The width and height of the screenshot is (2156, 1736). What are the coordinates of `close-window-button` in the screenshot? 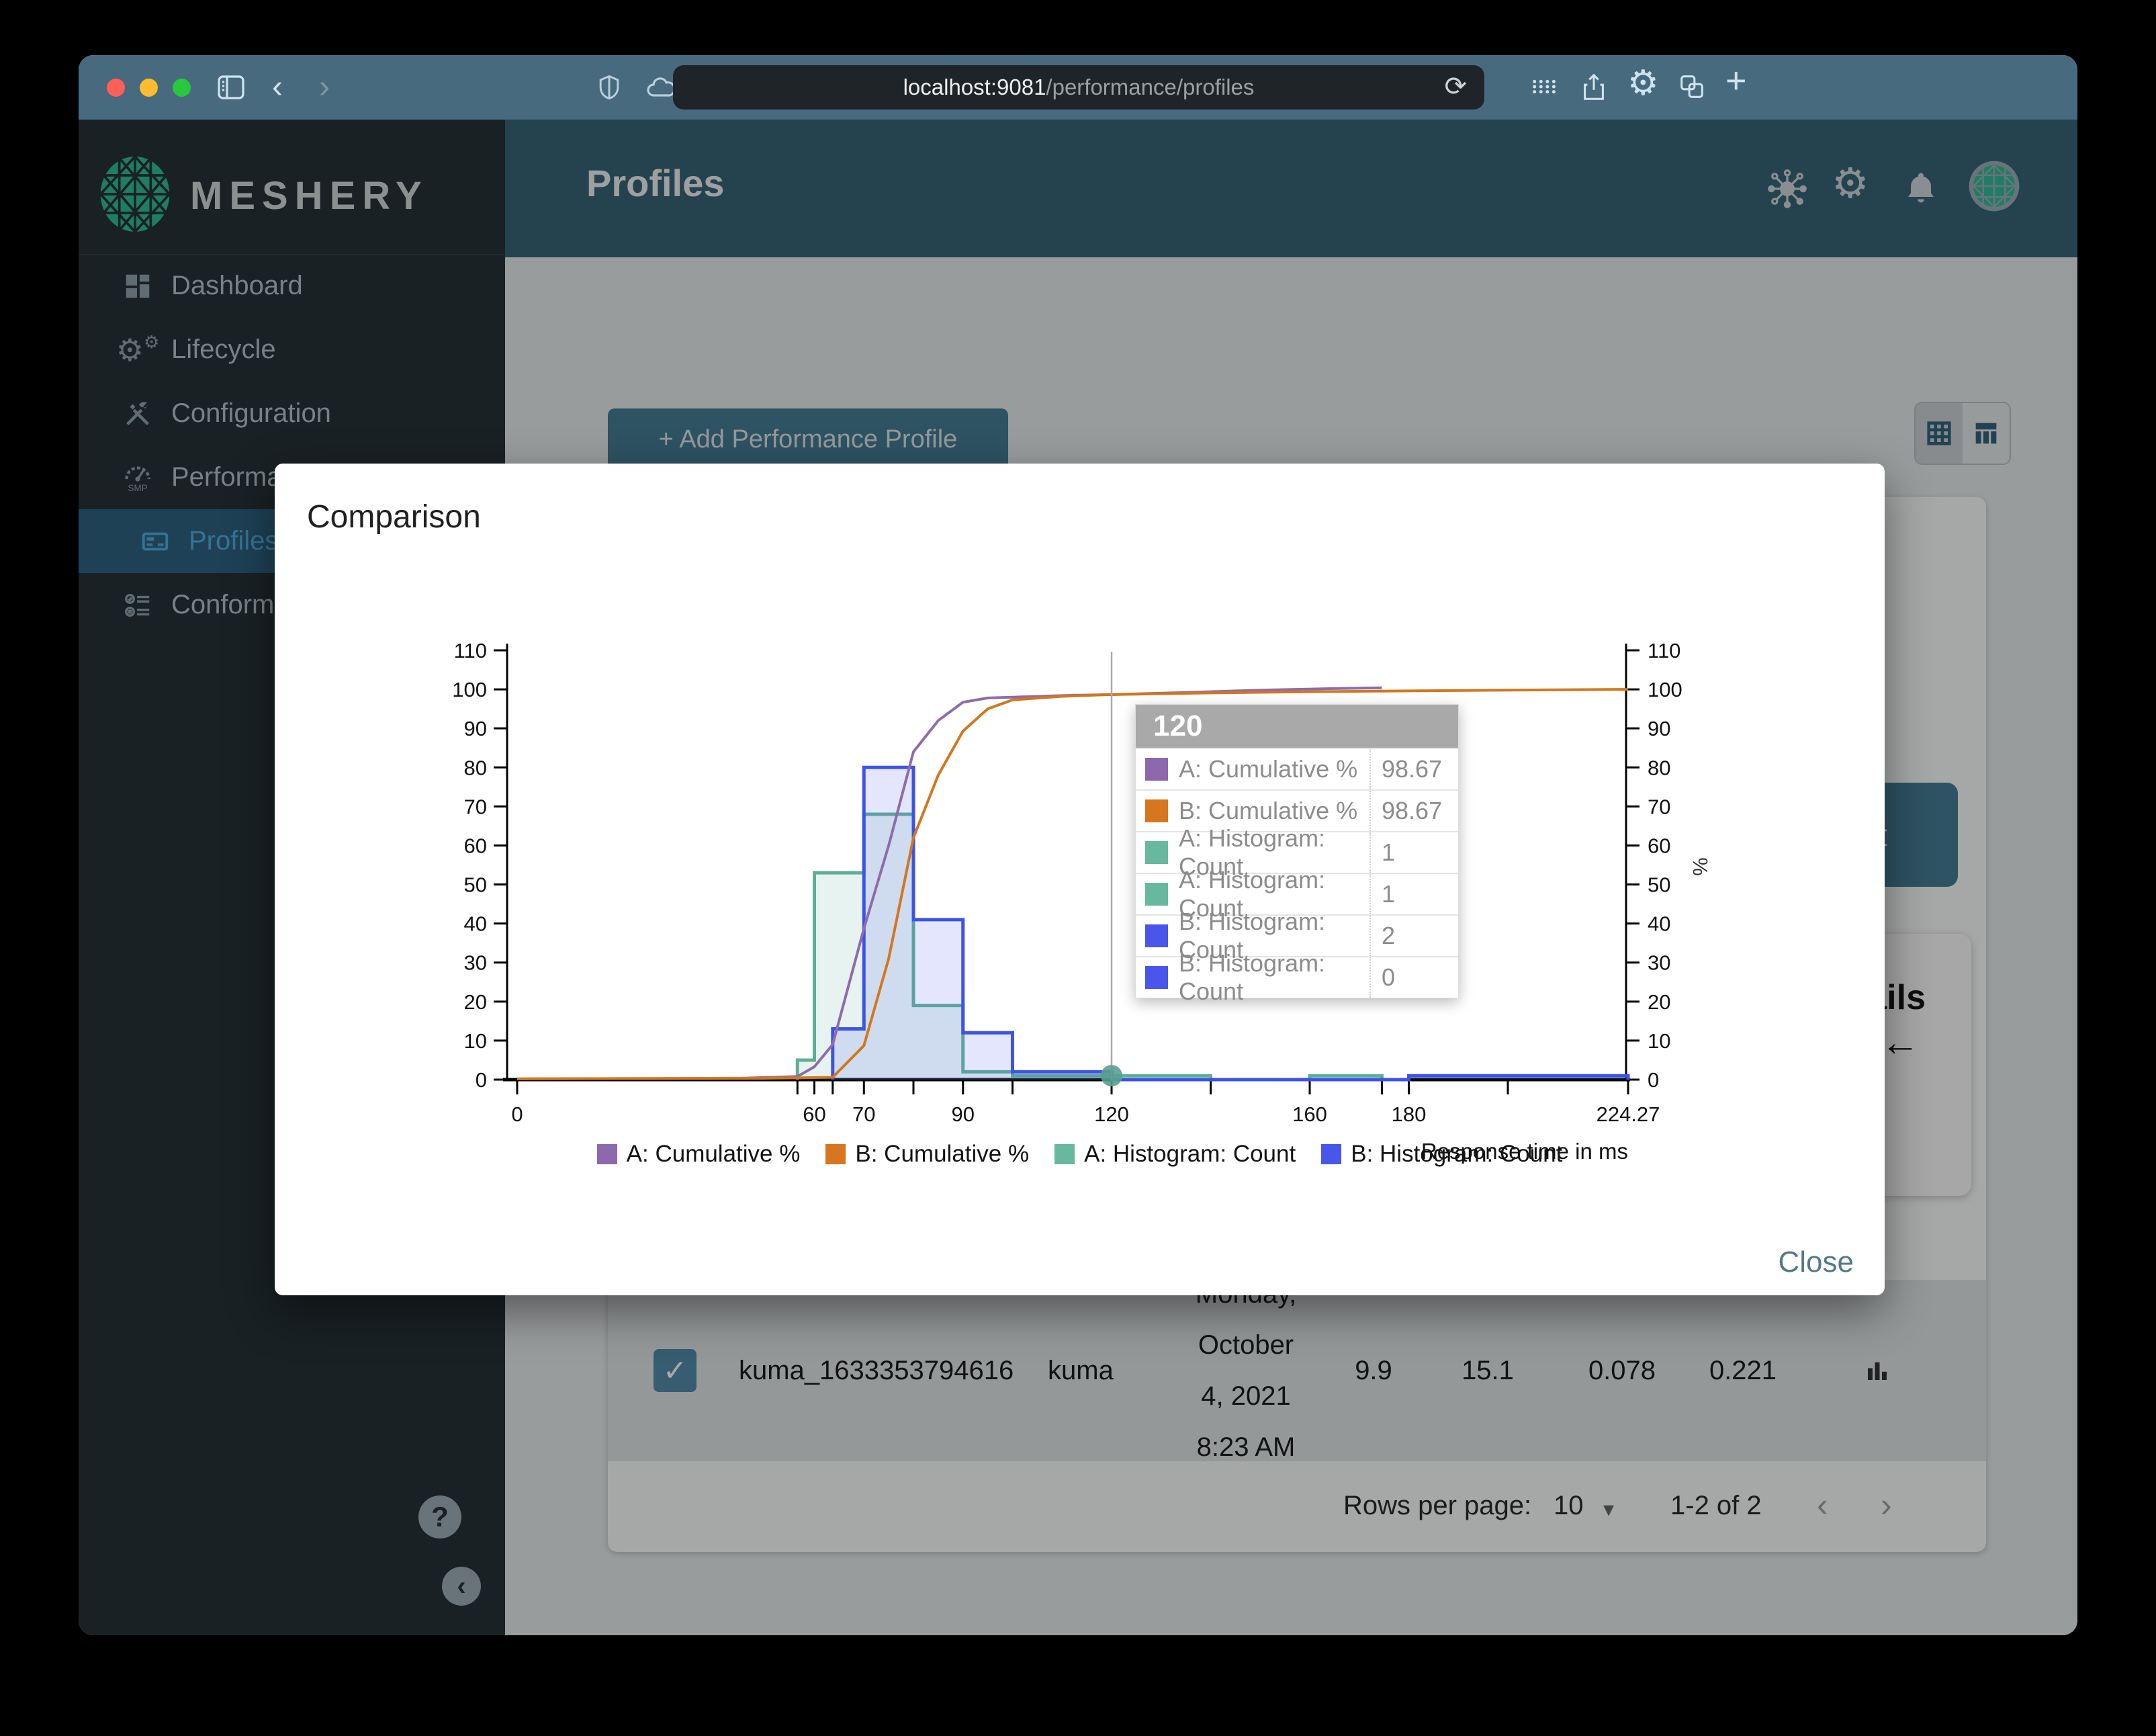 It's located at (116, 88).